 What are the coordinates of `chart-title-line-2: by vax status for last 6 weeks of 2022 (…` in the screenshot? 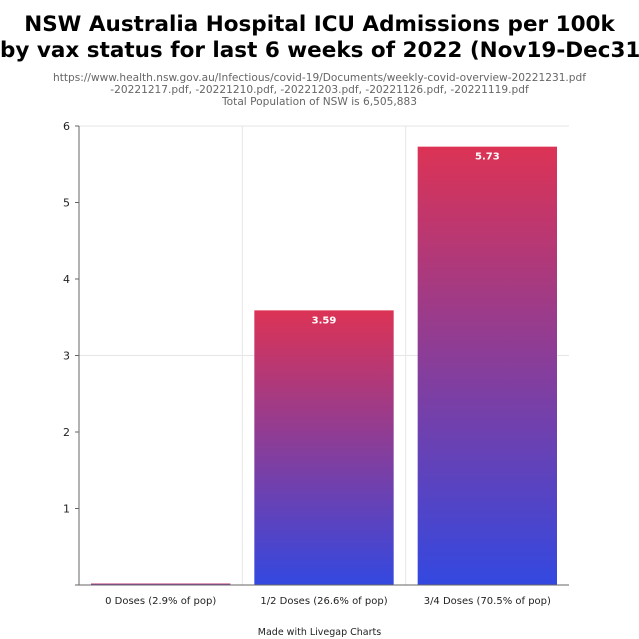 It's located at (319, 50).